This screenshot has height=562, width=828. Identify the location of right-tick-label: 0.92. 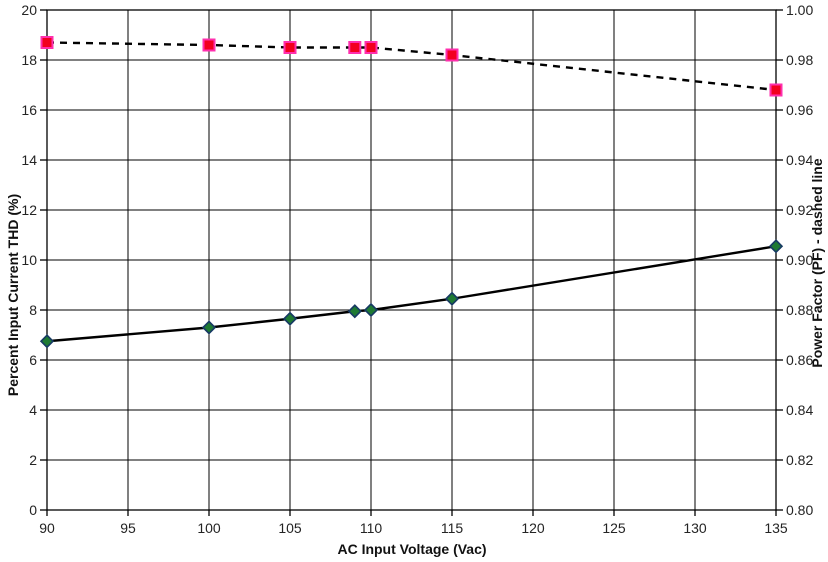
(799, 210).